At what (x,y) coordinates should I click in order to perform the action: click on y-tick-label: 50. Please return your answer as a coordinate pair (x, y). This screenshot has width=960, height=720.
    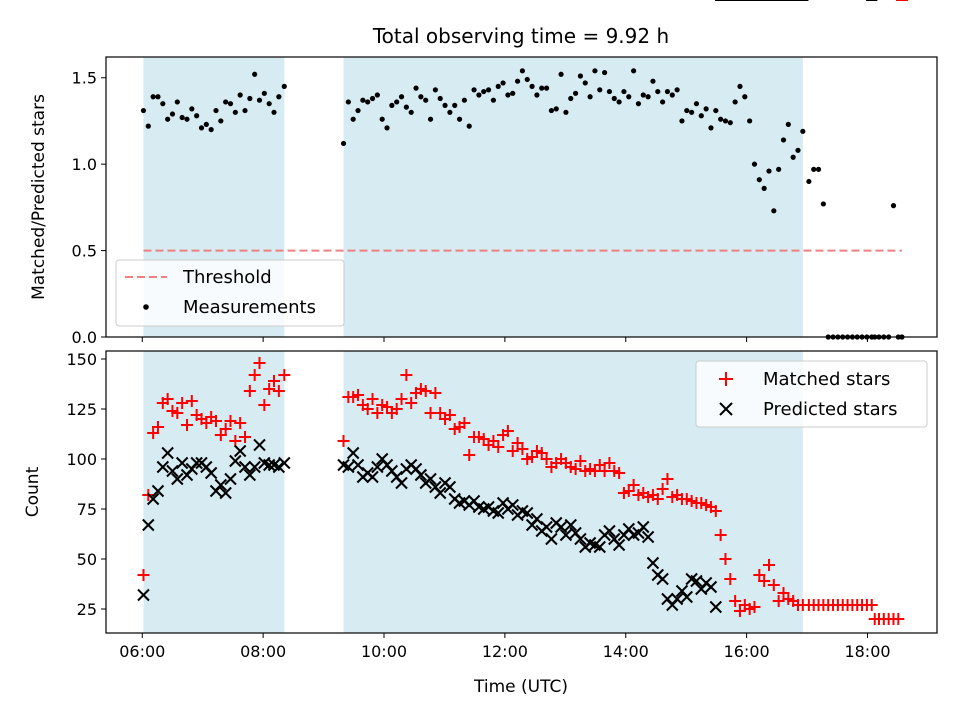
    Looking at the image, I should click on (87, 559).